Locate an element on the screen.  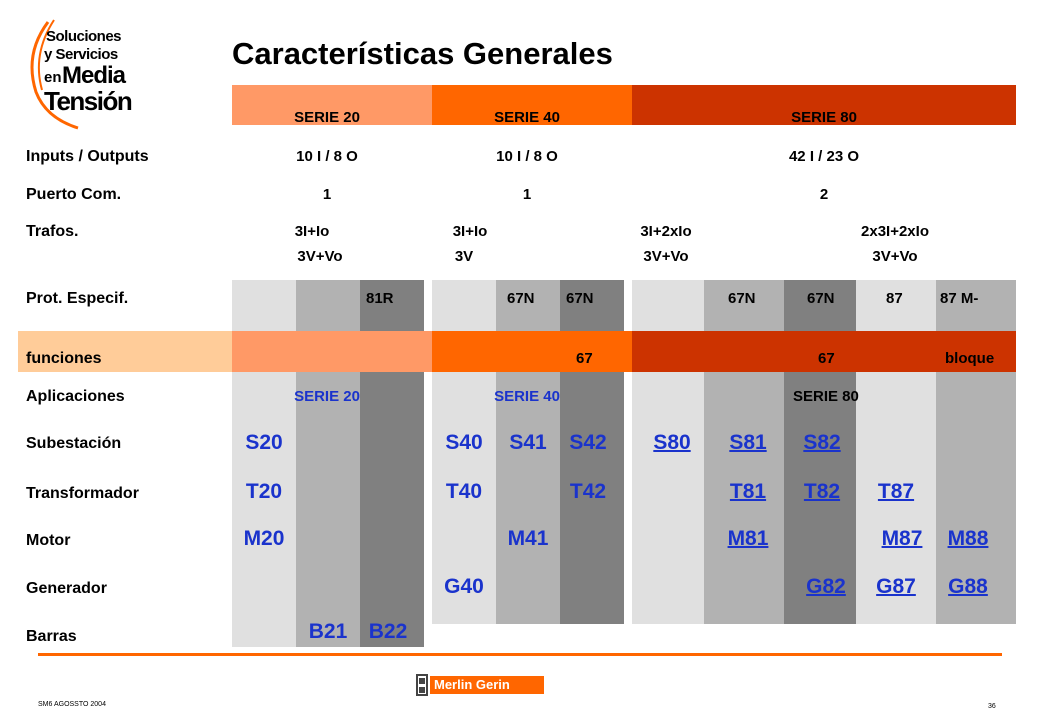
row-label-aplicaciones: Aplicaciones is located at coordinates (75, 396).